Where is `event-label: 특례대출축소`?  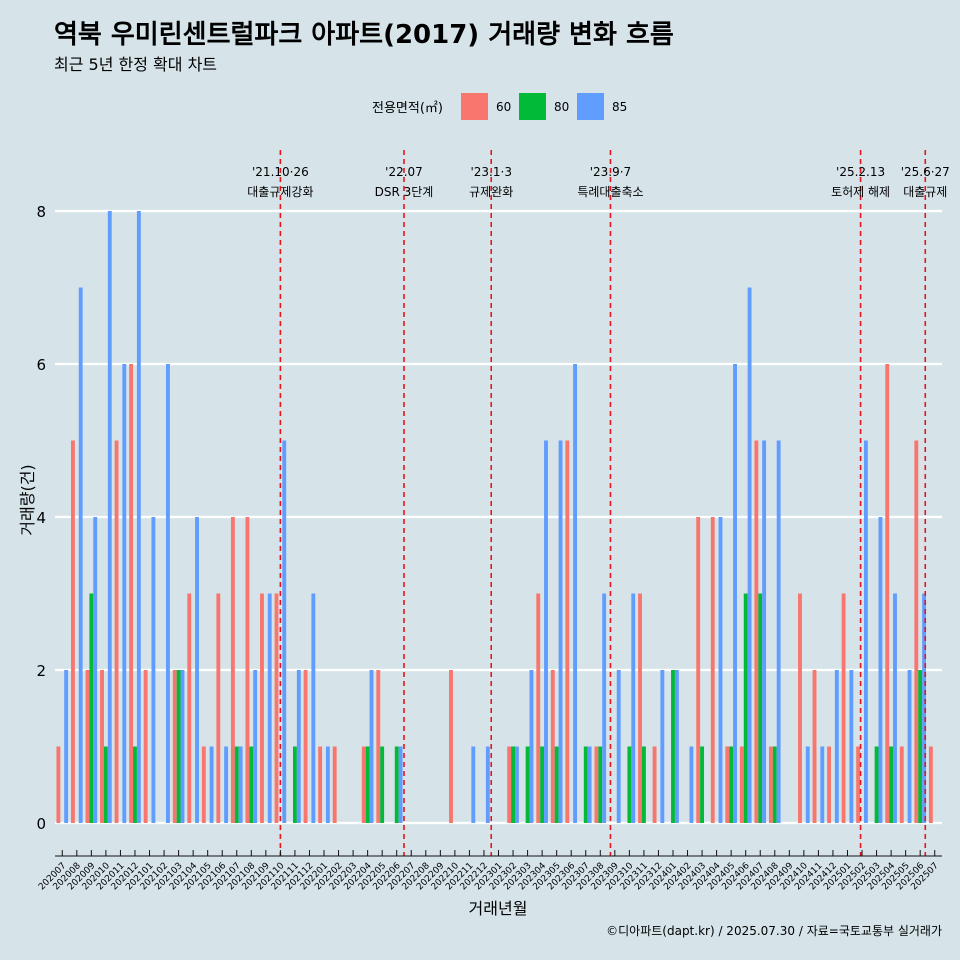
event-label: 특례대출축소 is located at coordinates (610, 192).